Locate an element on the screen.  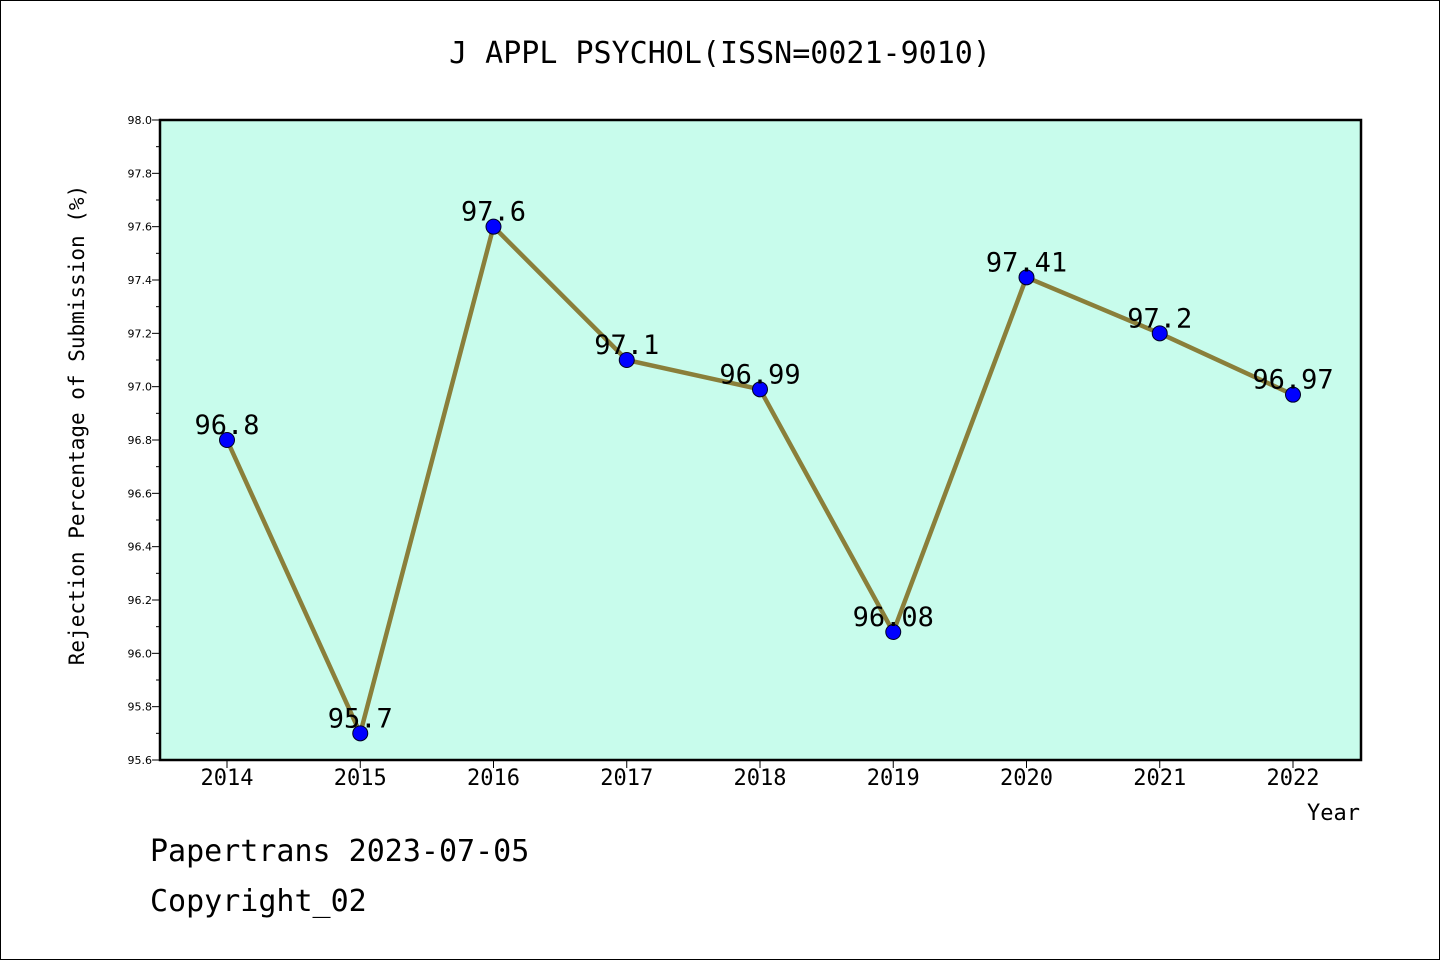
x-tick-label: 2021 is located at coordinates (1159, 778).